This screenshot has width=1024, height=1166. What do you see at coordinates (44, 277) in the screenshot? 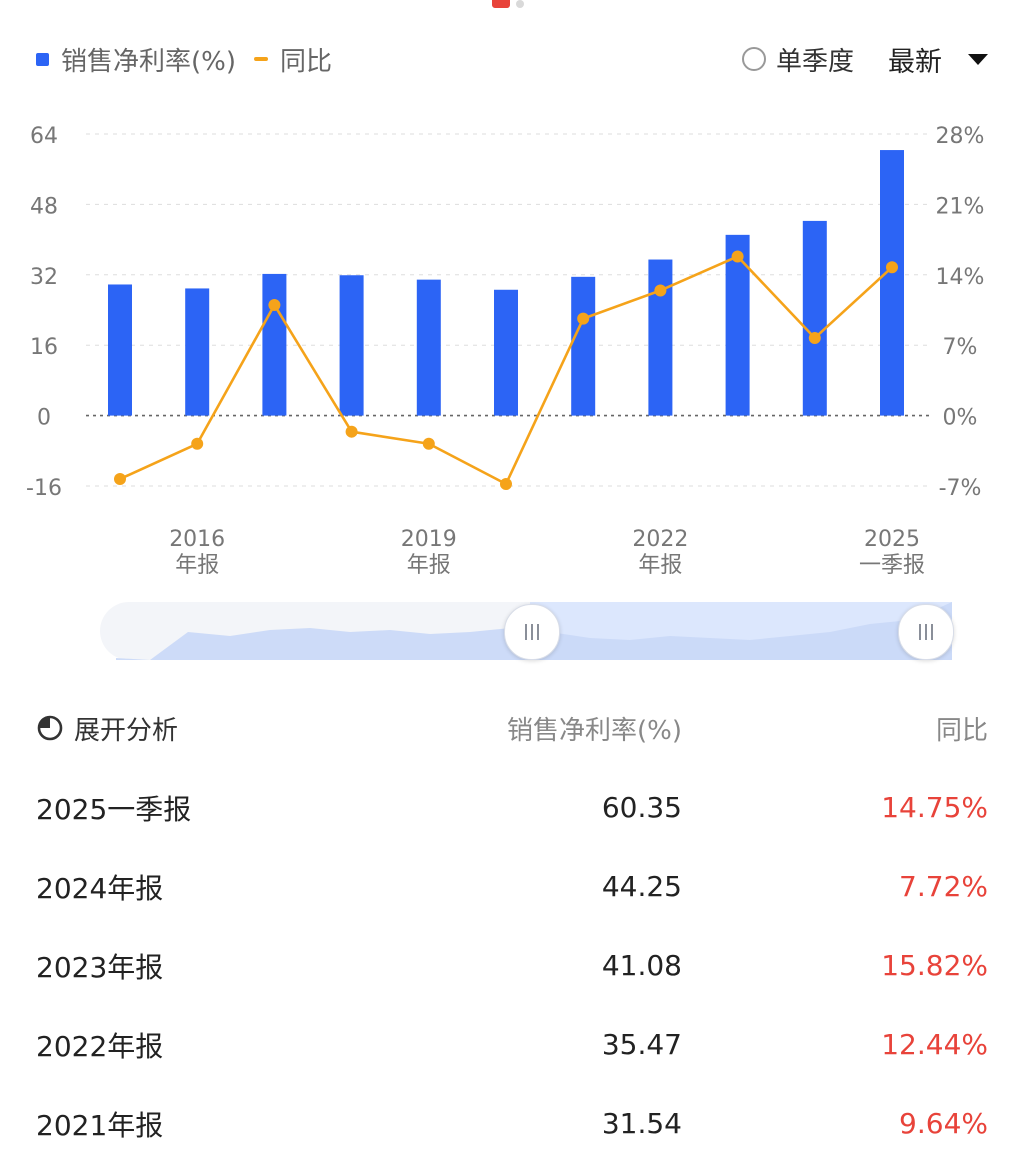
I see `y-tick-label-left: 32` at bounding box center [44, 277].